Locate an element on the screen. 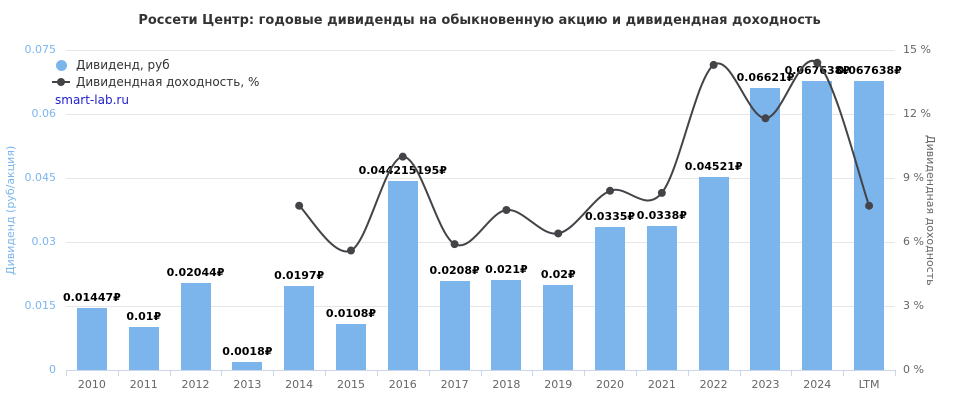 The image size is (959, 408). right-axis-title: Дивидендная доходность is located at coordinates (930, 210).